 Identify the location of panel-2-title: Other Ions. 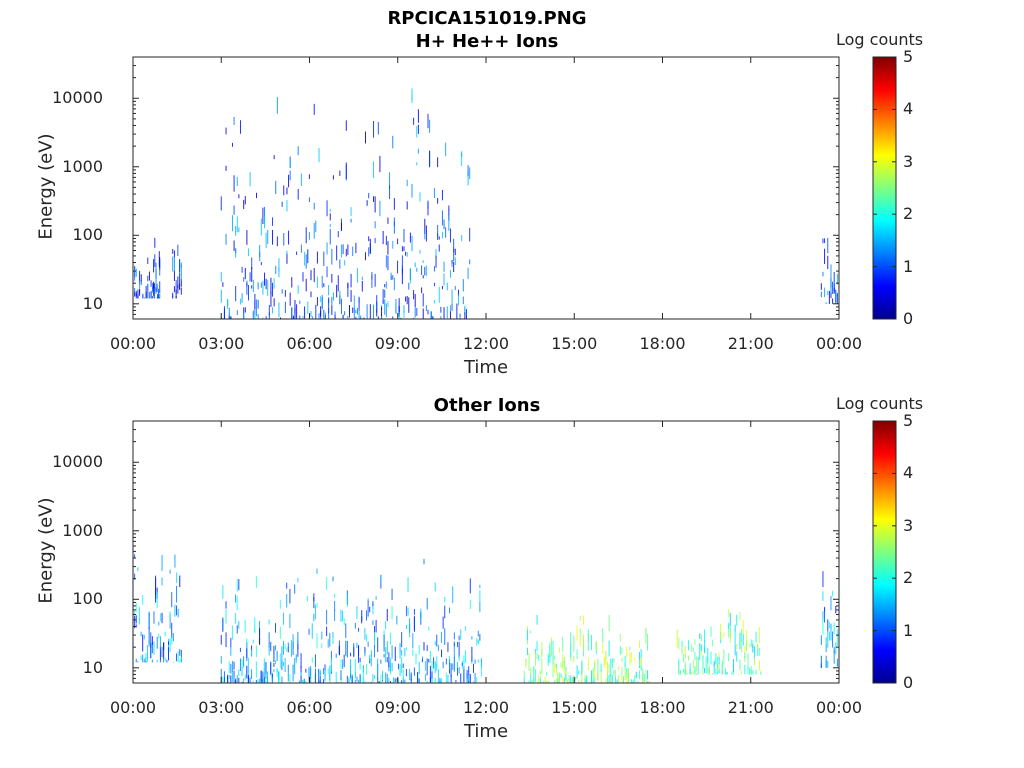
(487, 405).